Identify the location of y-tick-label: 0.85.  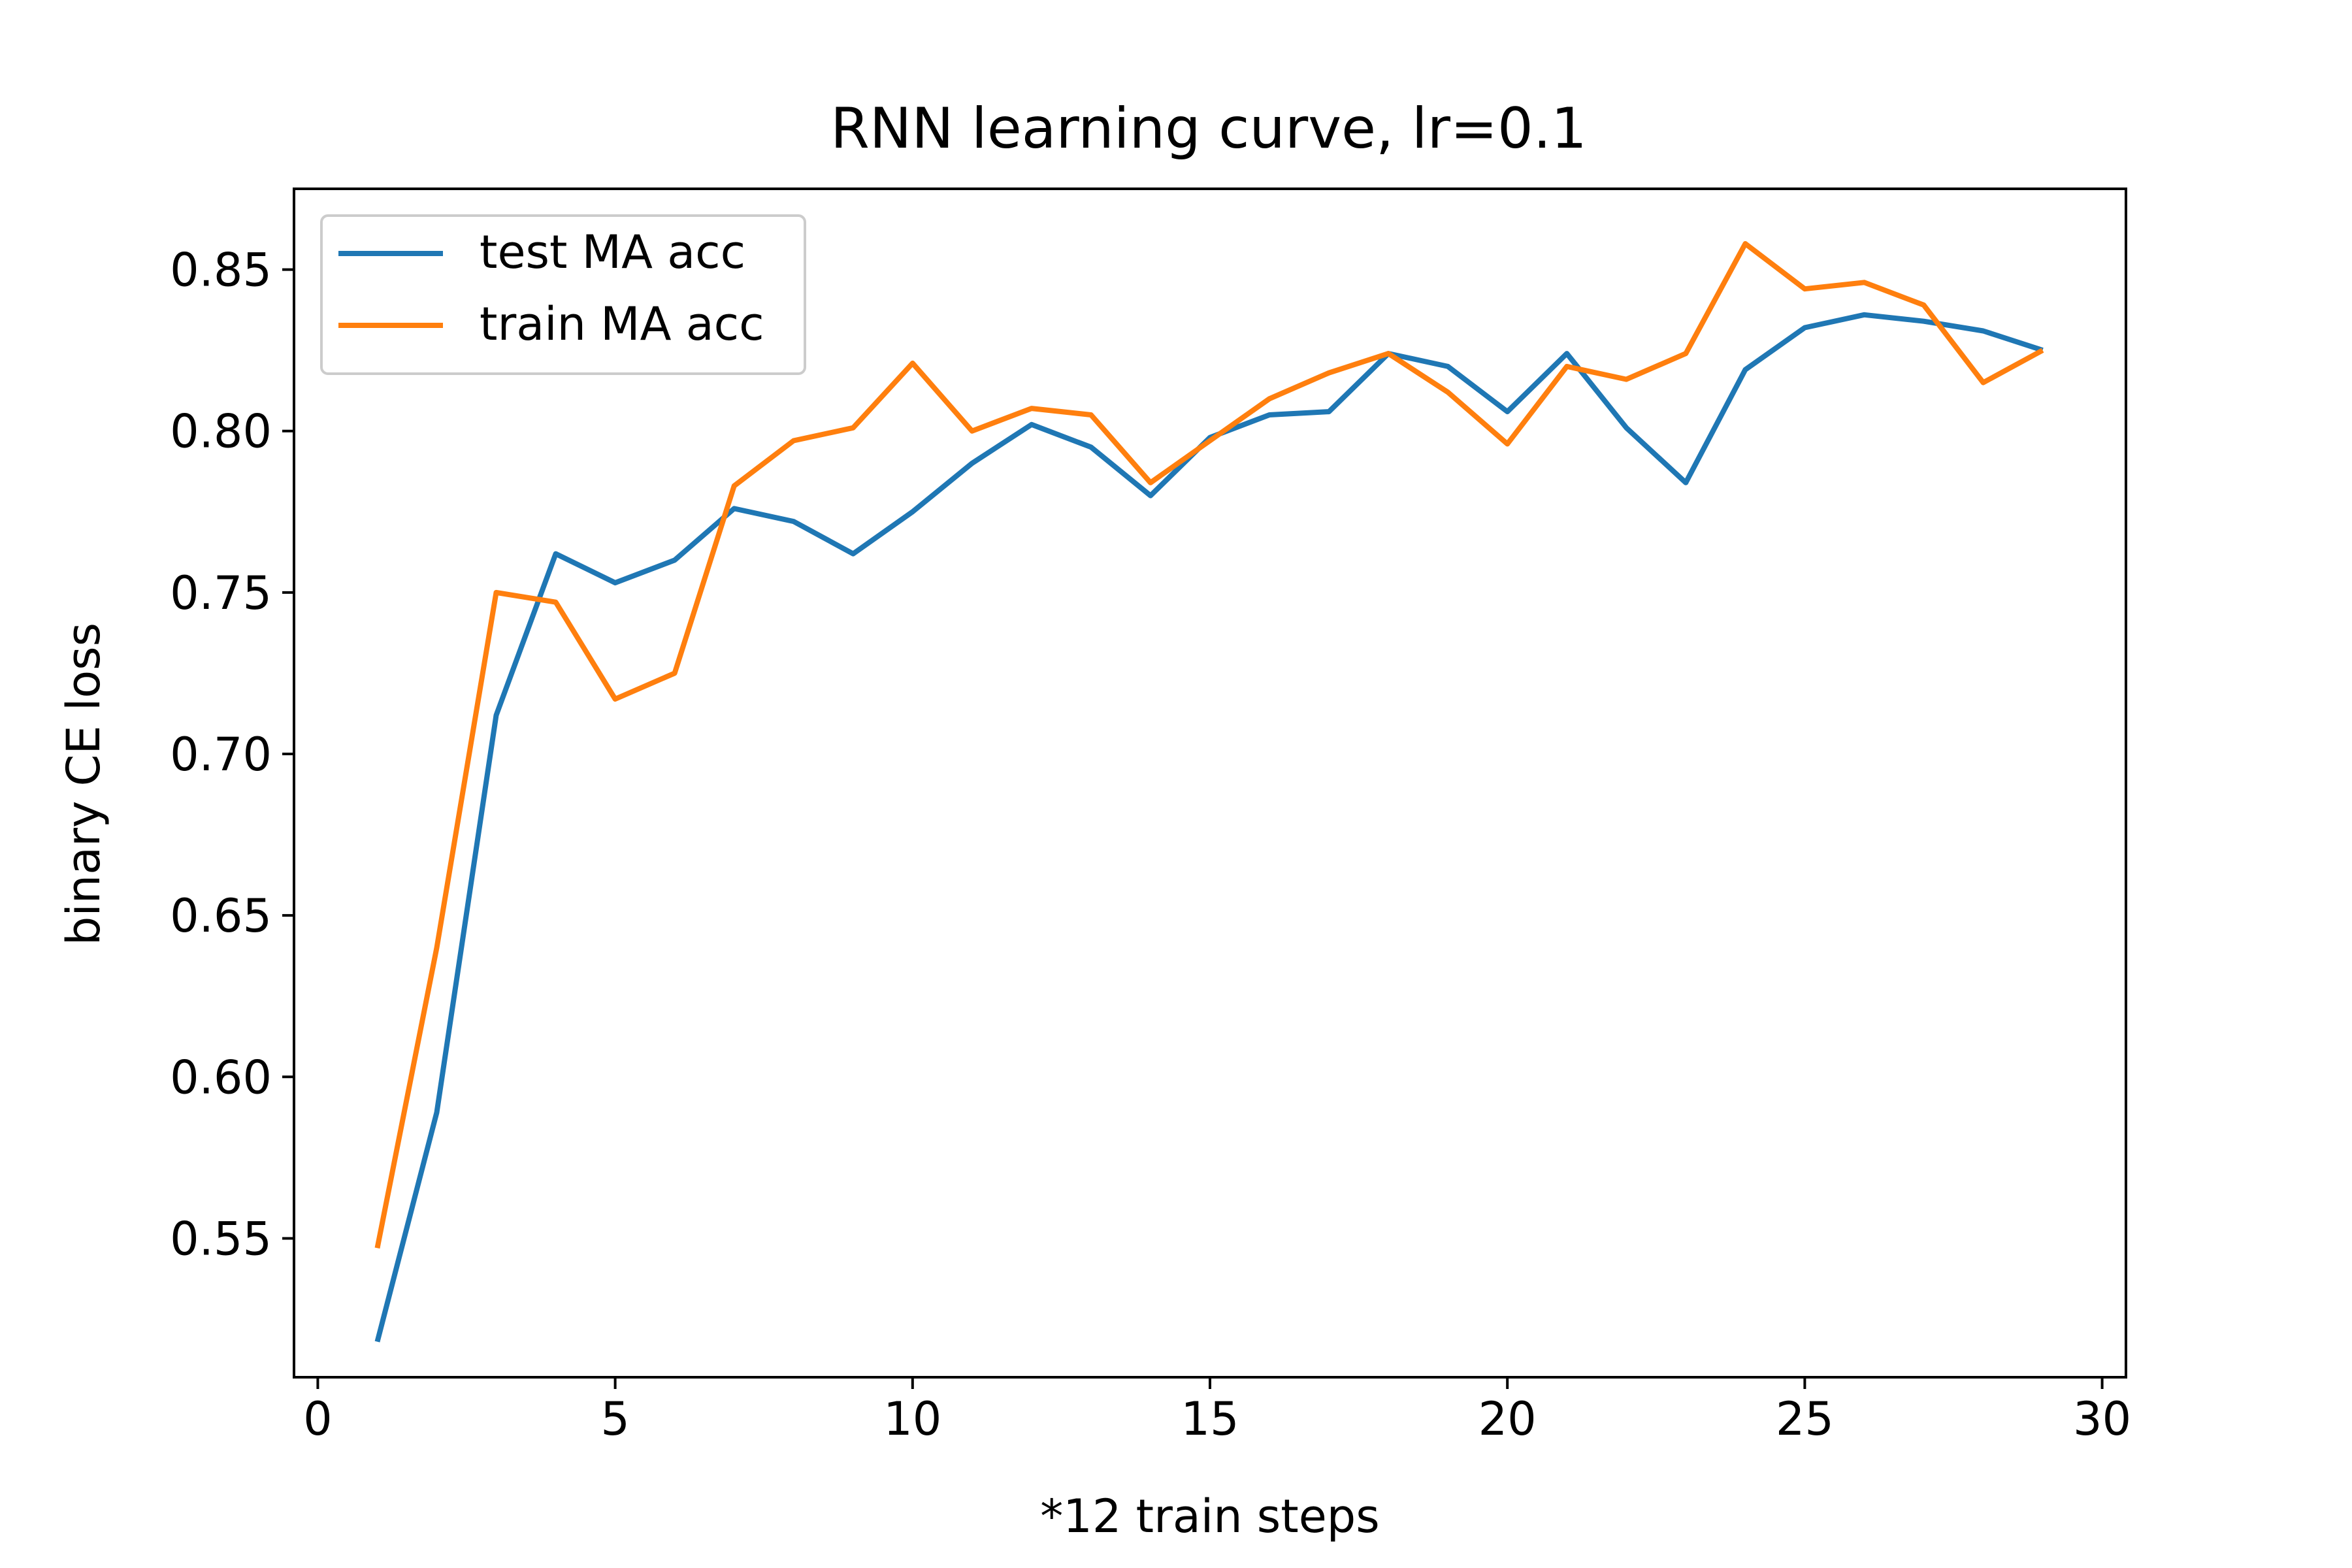
(221, 270).